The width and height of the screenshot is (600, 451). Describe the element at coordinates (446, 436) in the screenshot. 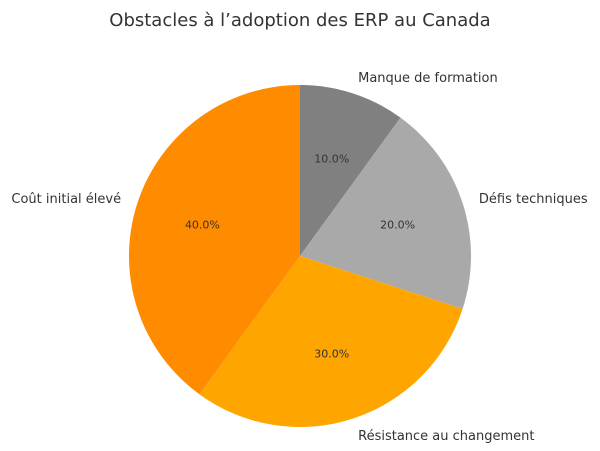

I see `slice-category-label: Résistance au changement` at that location.